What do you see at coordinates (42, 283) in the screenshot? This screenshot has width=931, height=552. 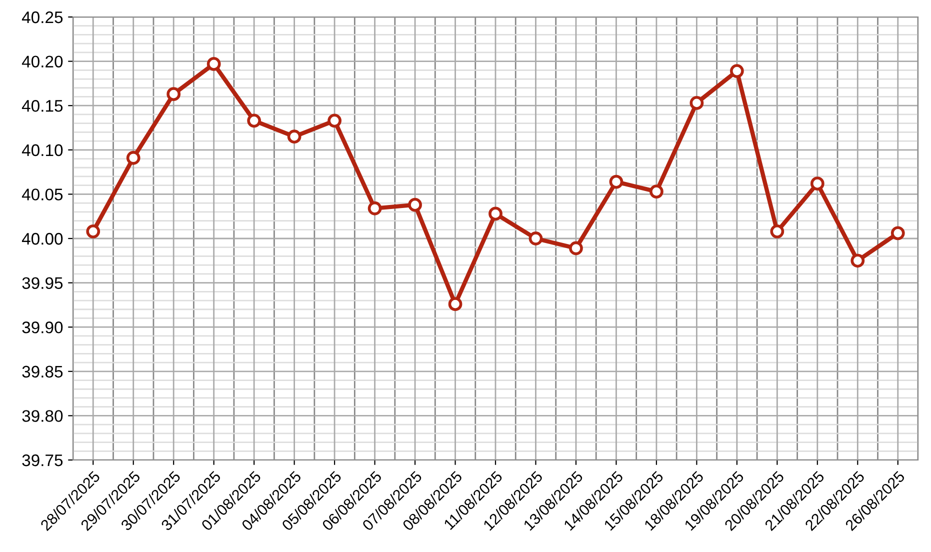 I see `y-tick-label: 39.95` at bounding box center [42, 283].